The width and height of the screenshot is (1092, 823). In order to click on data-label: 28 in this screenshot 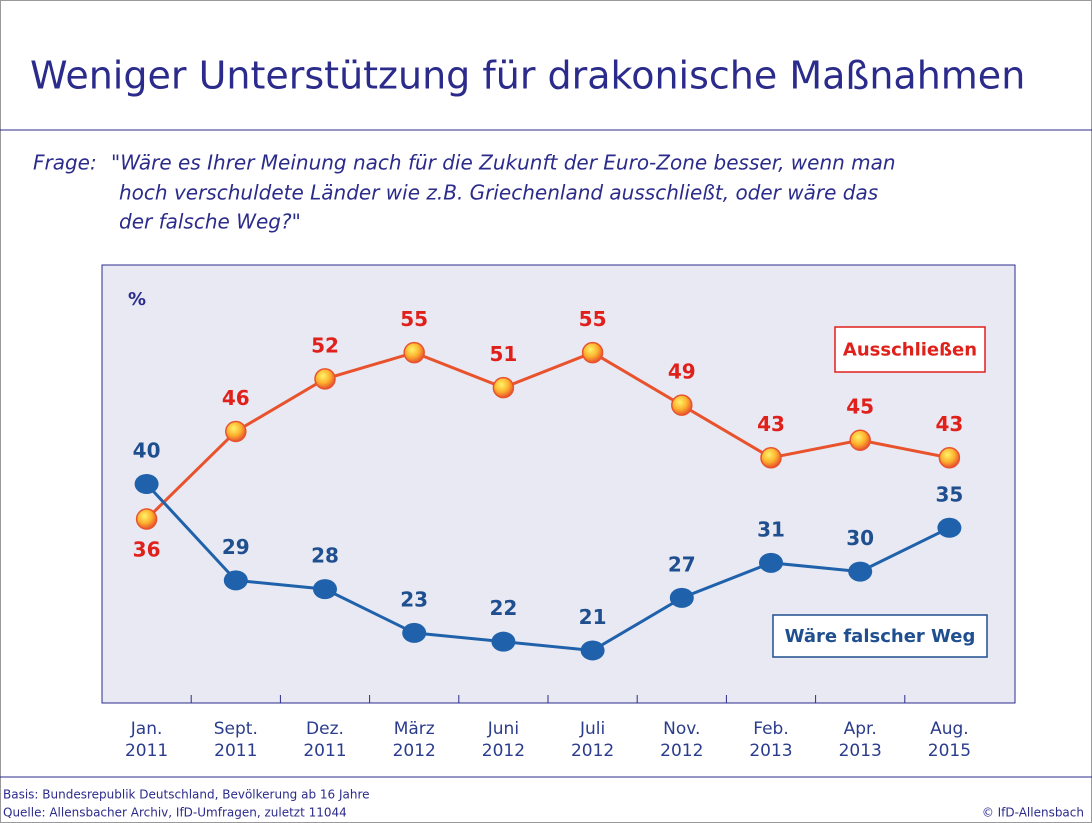, I will do `click(325, 556)`.